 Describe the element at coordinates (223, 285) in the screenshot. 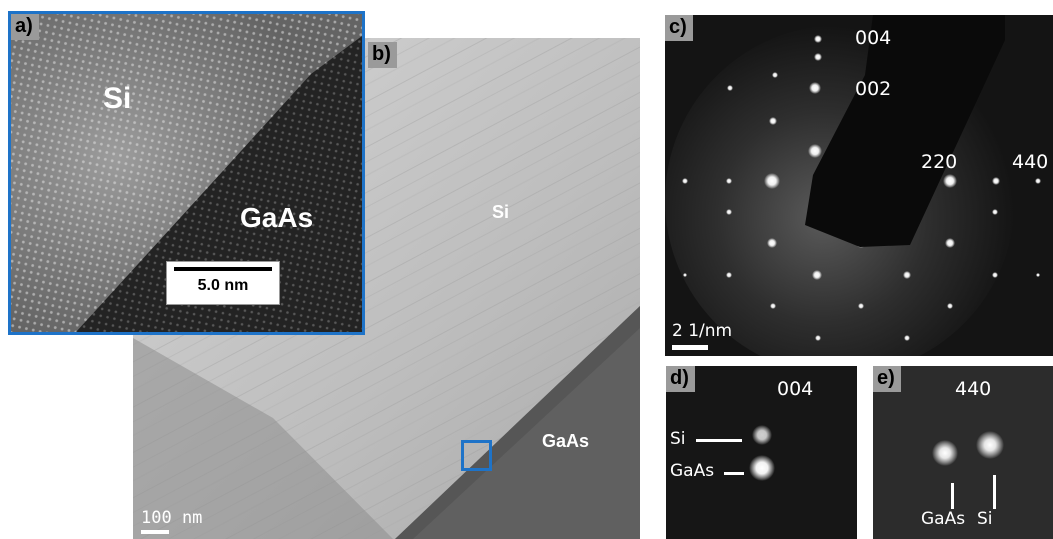

I see `panel-a-scalebar-label: 5.0 nm` at that location.